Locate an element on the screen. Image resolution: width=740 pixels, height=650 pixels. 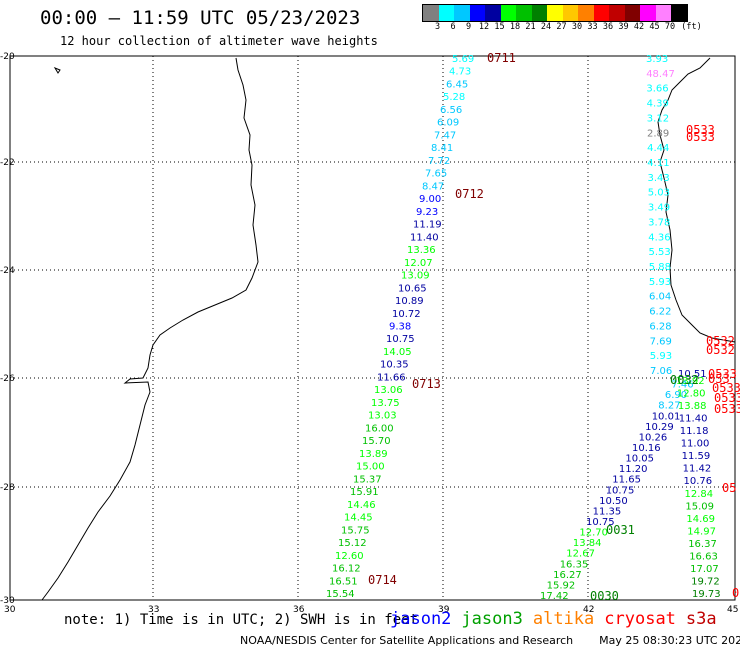
wave-height-label: 13.89 is located at coordinates (373, 454).